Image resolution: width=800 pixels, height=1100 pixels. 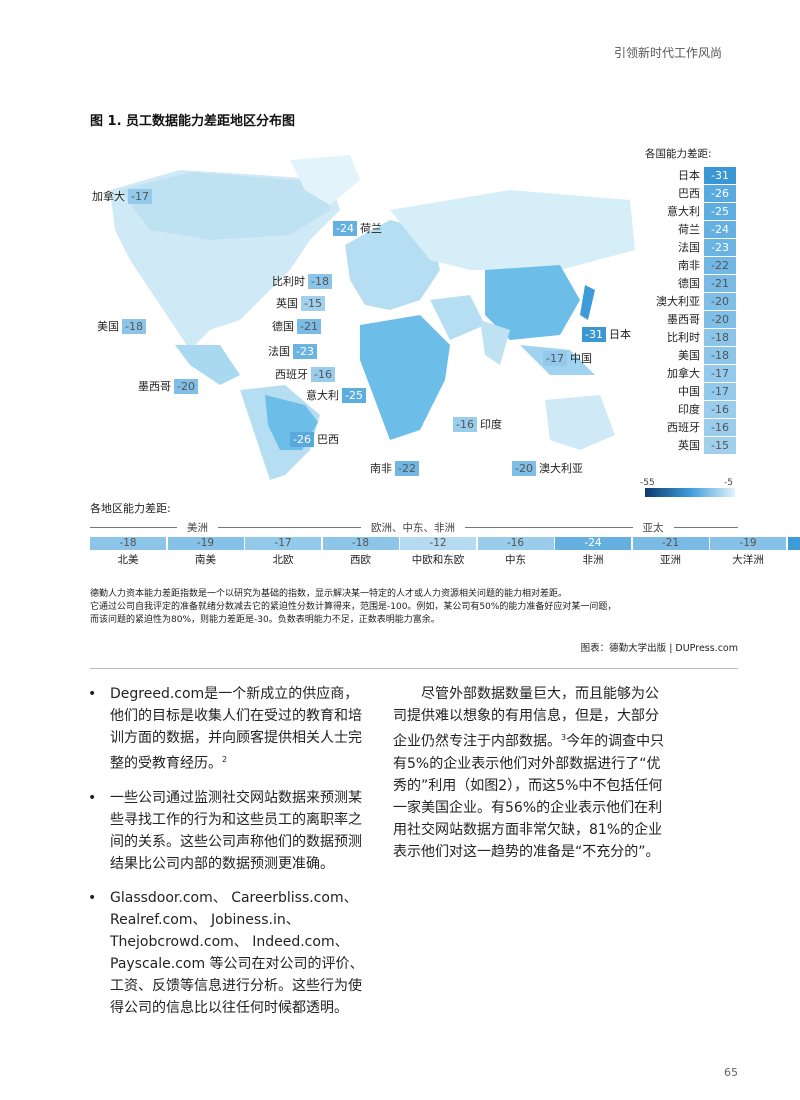 What do you see at coordinates (300, 303) in the screenshot?
I see `map-label: 英国 -15` at bounding box center [300, 303].